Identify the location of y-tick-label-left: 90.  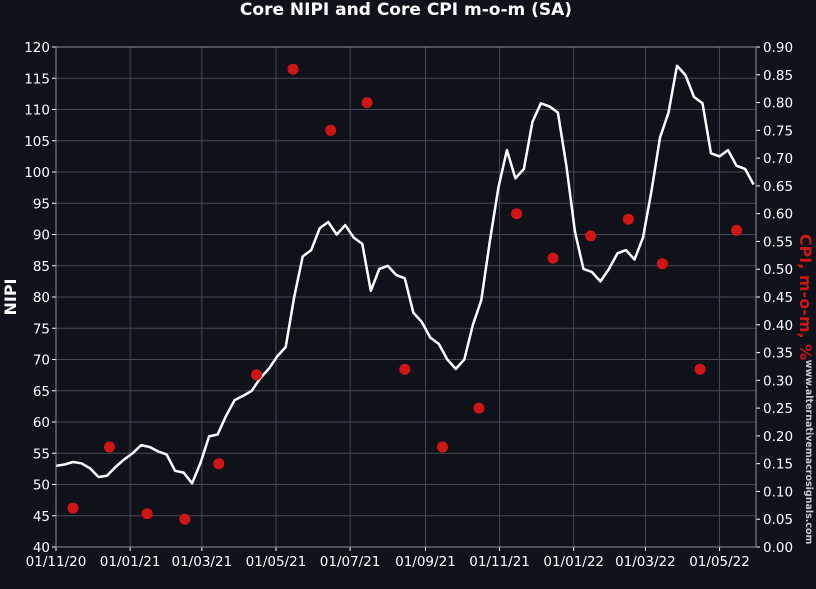
(41, 236).